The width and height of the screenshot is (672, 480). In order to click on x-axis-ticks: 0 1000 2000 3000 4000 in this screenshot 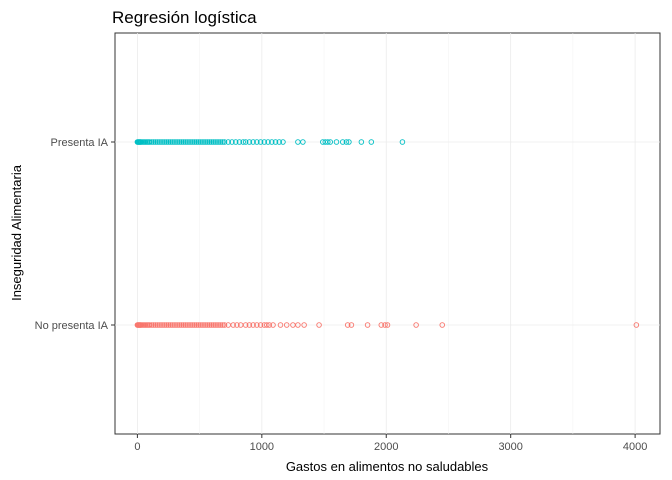, I will do `click(390, 443)`.